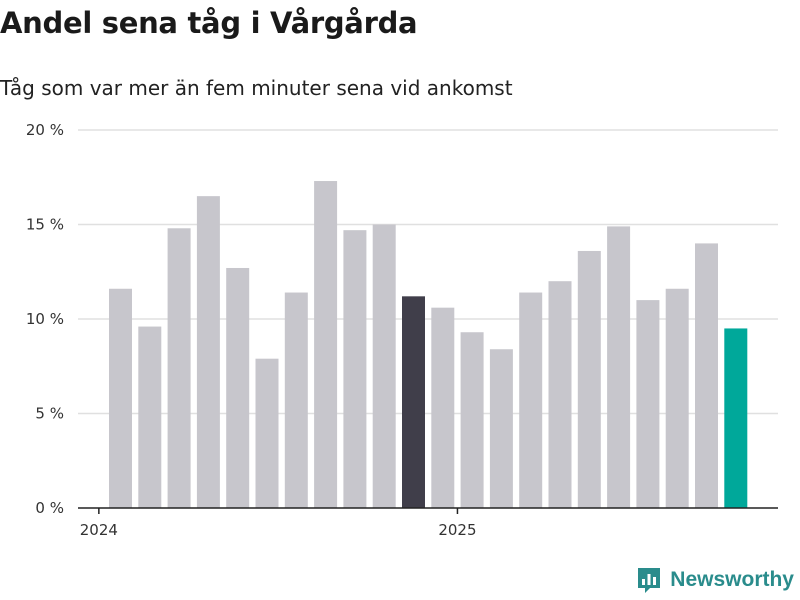 The height and width of the screenshot is (600, 800). What do you see at coordinates (45, 319) in the screenshot?
I see `y-tick-label: 10 %` at bounding box center [45, 319].